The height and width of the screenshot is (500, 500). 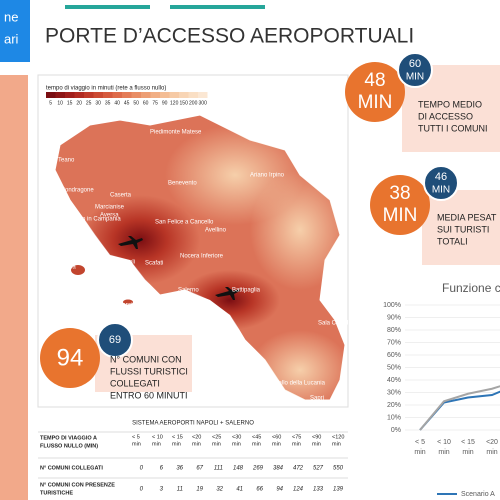 I want to click on cell: 269, so click(x=258, y=469).